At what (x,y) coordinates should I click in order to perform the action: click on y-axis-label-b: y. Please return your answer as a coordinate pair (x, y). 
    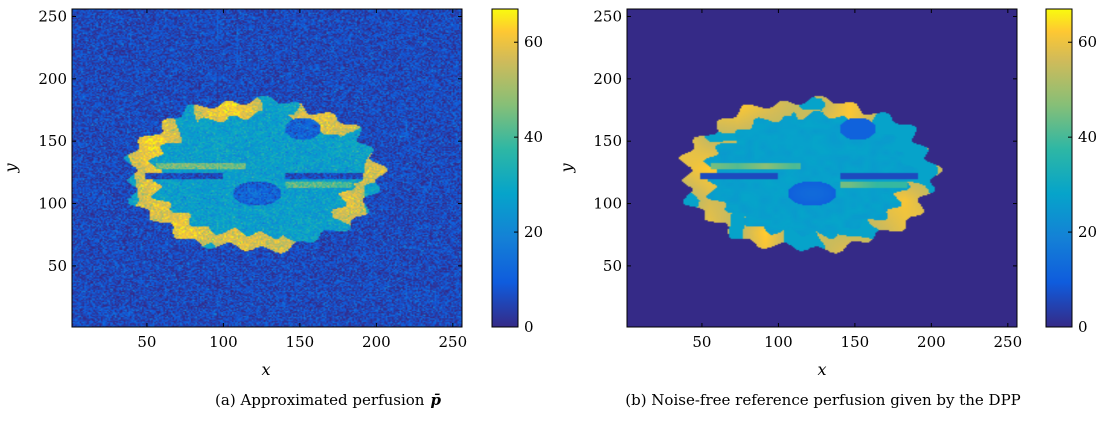
    Looking at the image, I should click on (566, 168).